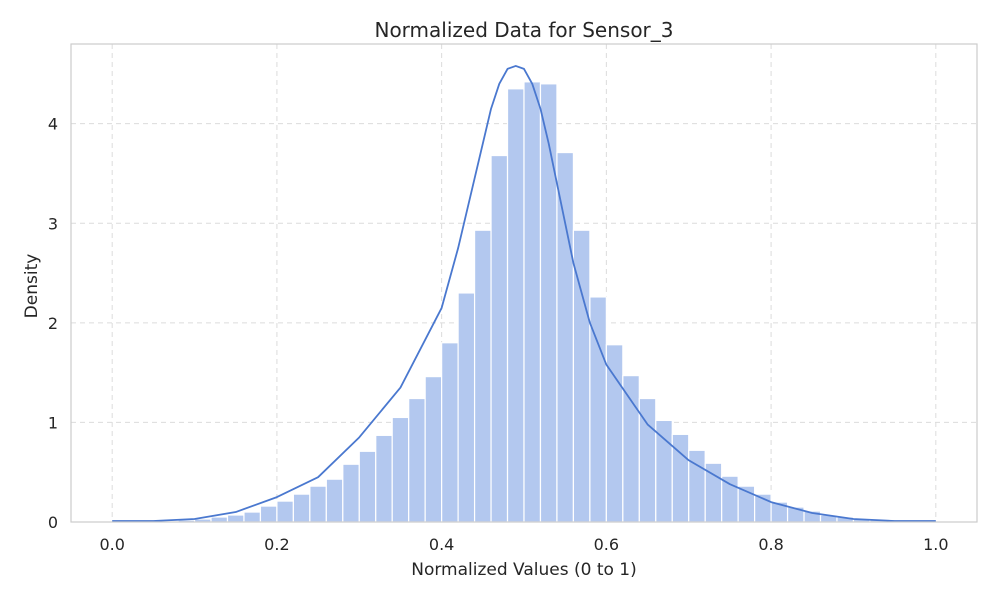  I want to click on x-tick-label: 1.0, so click(935, 544).